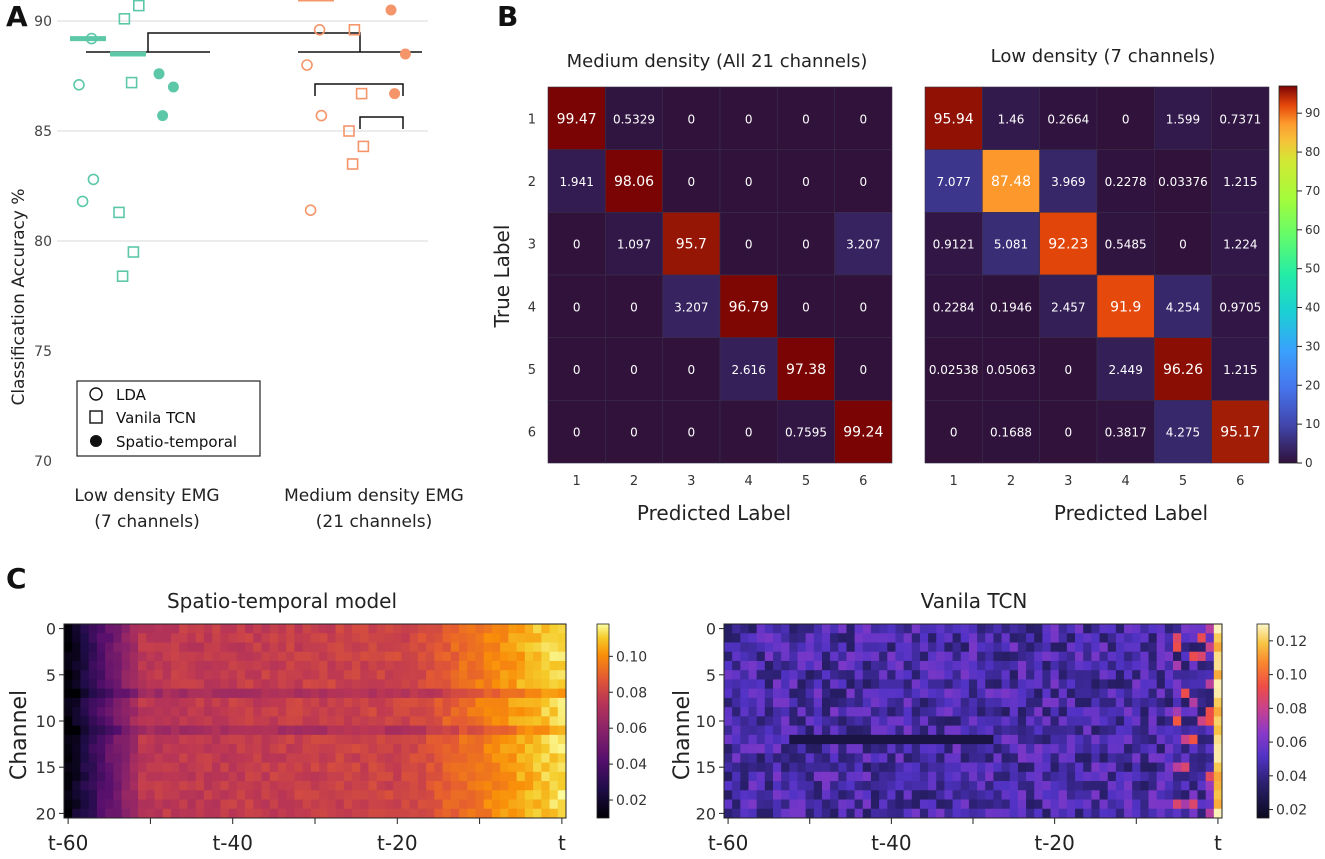 Image resolution: width=1325 pixels, height=859 pixels. Describe the element at coordinates (634, 481) in the screenshot. I see `cm-x-tick-label: 2` at that location.